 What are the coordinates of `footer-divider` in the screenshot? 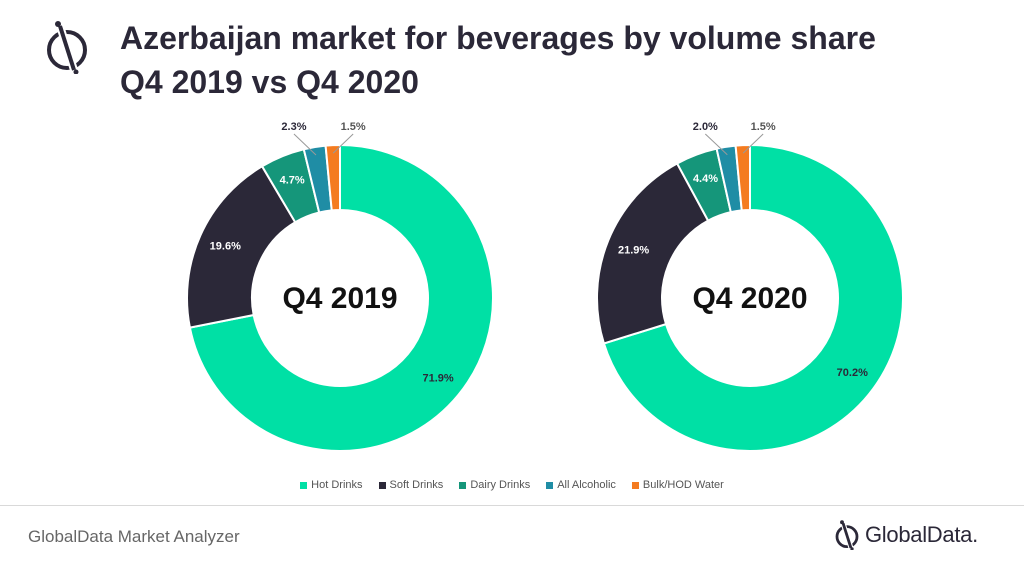 It's located at (512, 505).